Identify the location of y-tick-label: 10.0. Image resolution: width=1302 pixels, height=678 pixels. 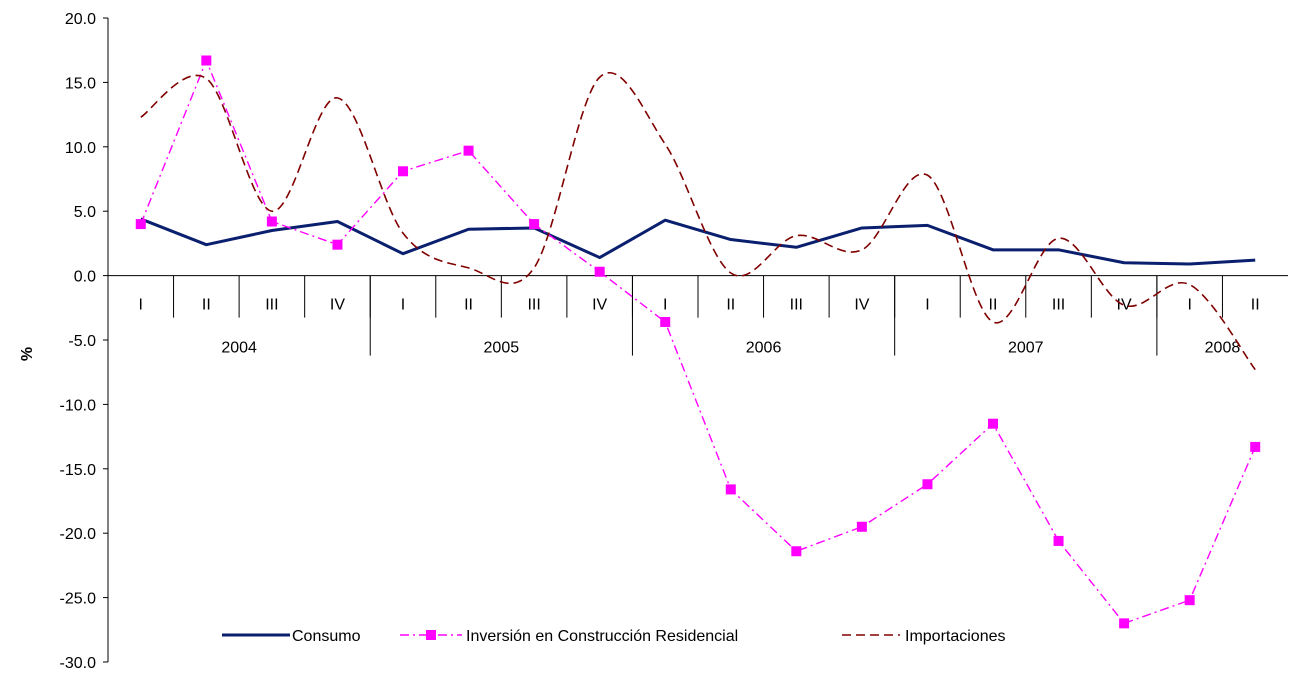
(80, 148).